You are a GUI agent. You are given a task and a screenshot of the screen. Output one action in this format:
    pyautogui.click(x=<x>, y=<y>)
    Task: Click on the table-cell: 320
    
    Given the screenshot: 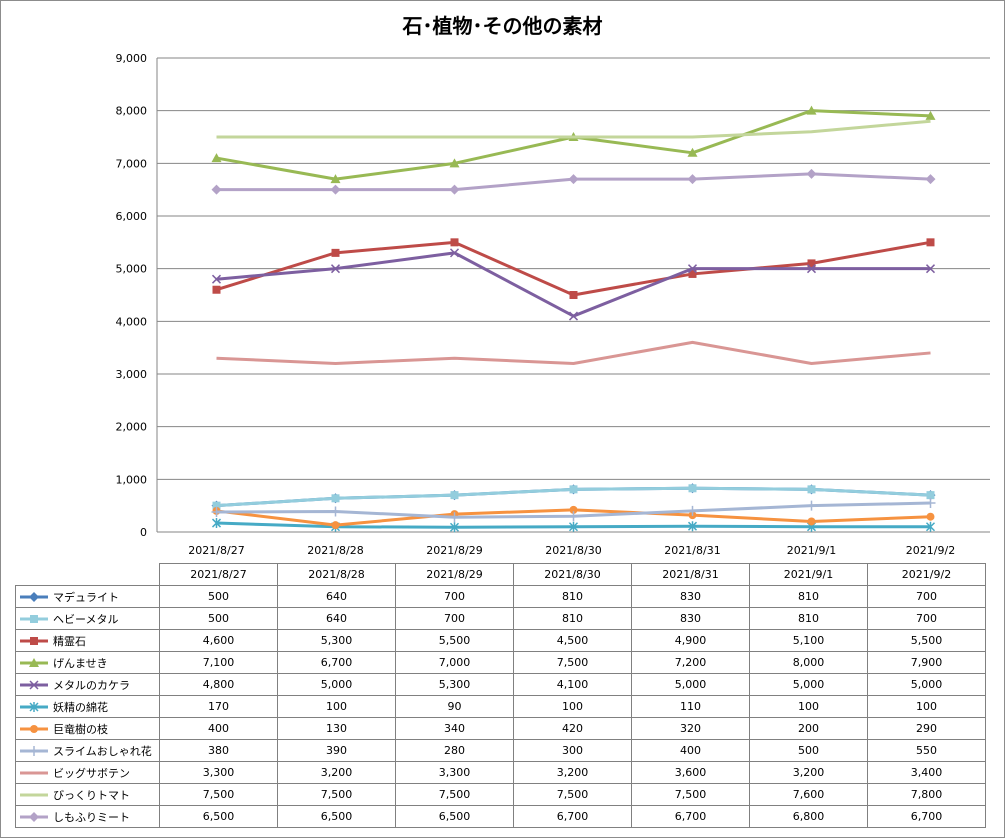 What is the action you would take?
    pyautogui.click(x=690, y=728)
    